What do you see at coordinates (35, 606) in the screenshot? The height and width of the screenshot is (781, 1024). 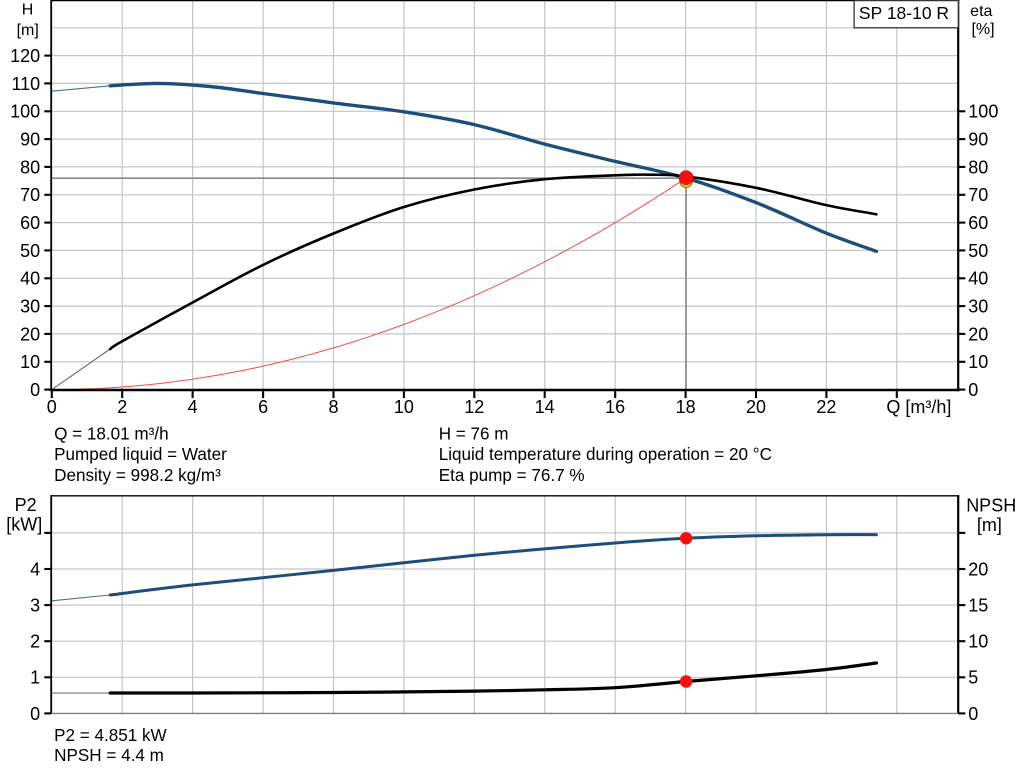 I see `svg-text: 3` at bounding box center [35, 606].